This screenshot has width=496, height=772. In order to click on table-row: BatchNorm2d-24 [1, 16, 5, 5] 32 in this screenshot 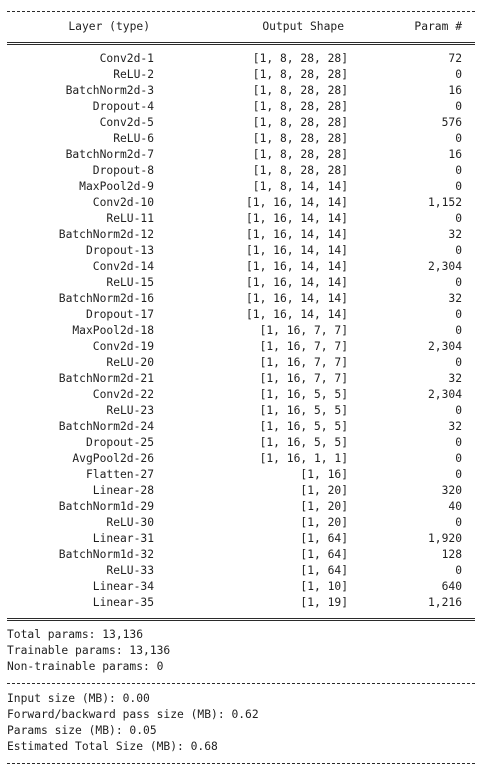, I will do `click(241, 427)`.